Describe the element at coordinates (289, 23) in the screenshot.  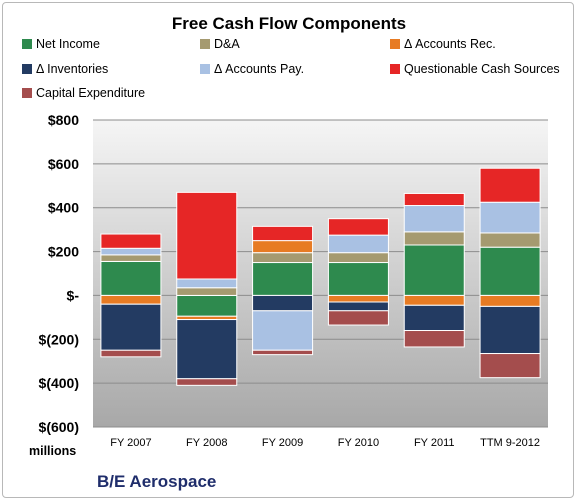
I see `chart-title: Free Cash Flow Components` at that location.